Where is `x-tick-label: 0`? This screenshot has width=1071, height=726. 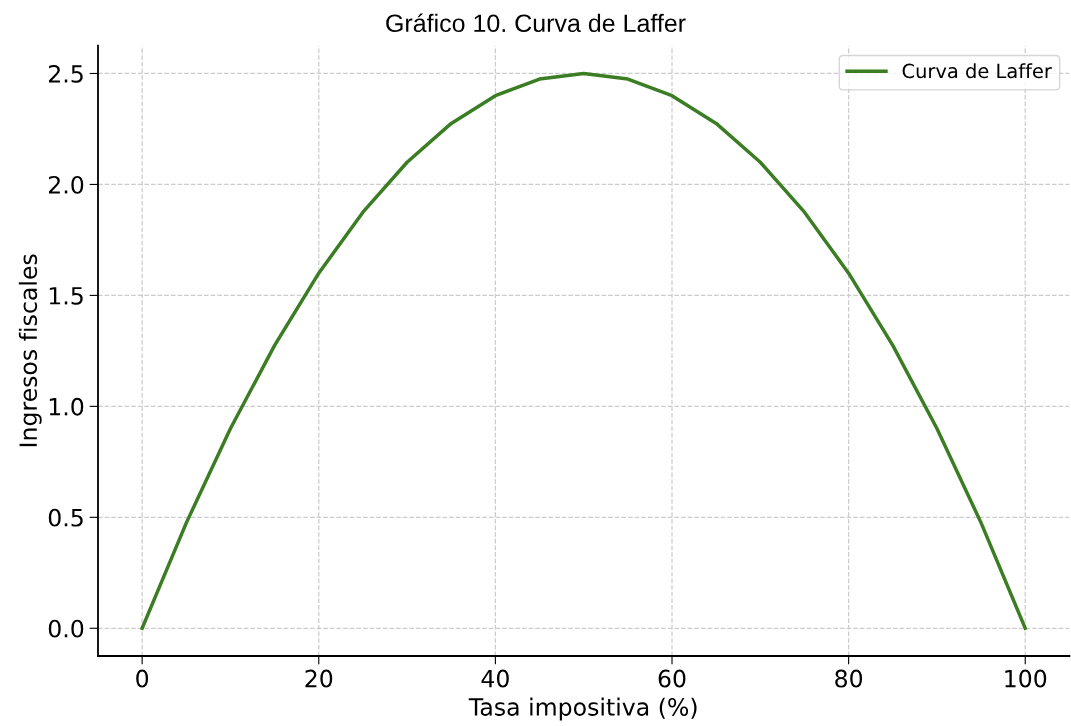 x-tick-label: 0 is located at coordinates (142, 678).